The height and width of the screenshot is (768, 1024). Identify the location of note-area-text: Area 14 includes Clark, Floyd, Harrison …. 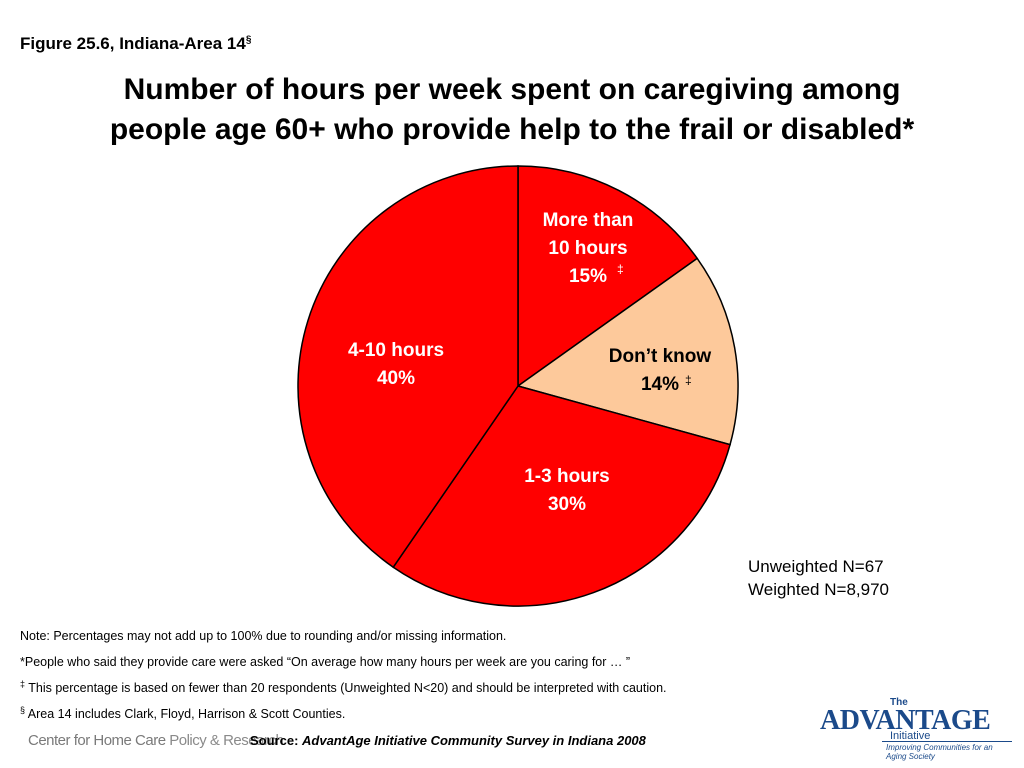
(185, 714).